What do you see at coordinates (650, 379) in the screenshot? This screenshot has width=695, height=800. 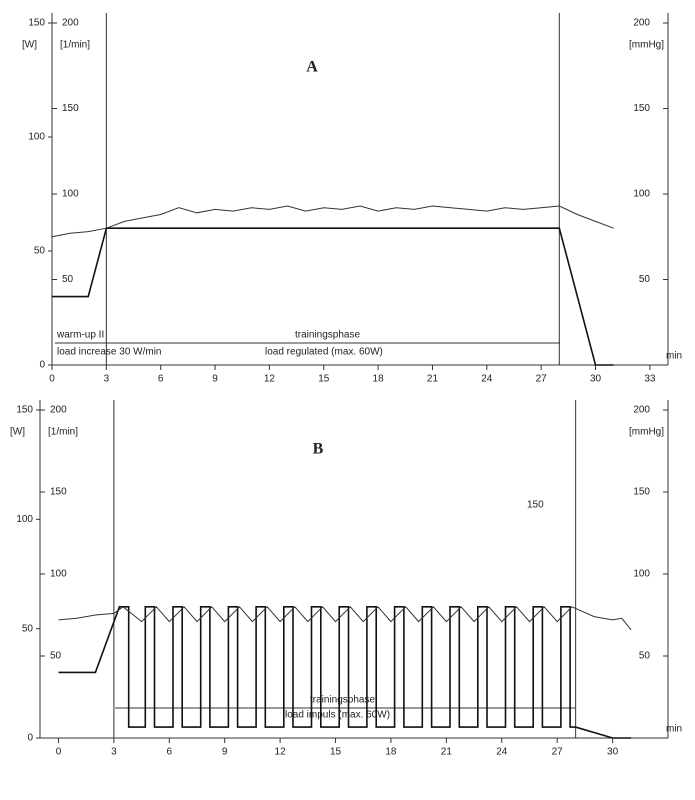 I see `x-tick-label: 33` at bounding box center [650, 379].